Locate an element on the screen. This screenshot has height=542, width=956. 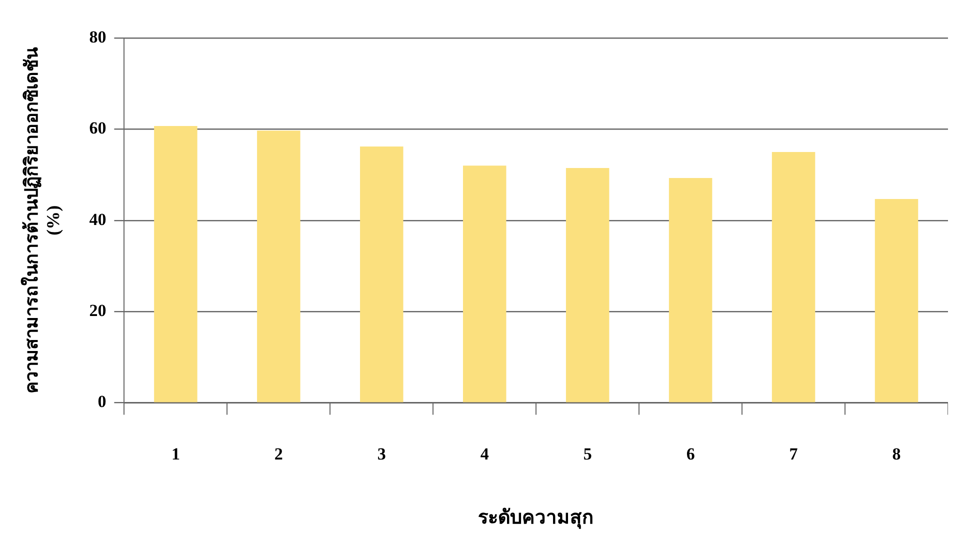
y-tick-label: 40 is located at coordinates (97, 219).